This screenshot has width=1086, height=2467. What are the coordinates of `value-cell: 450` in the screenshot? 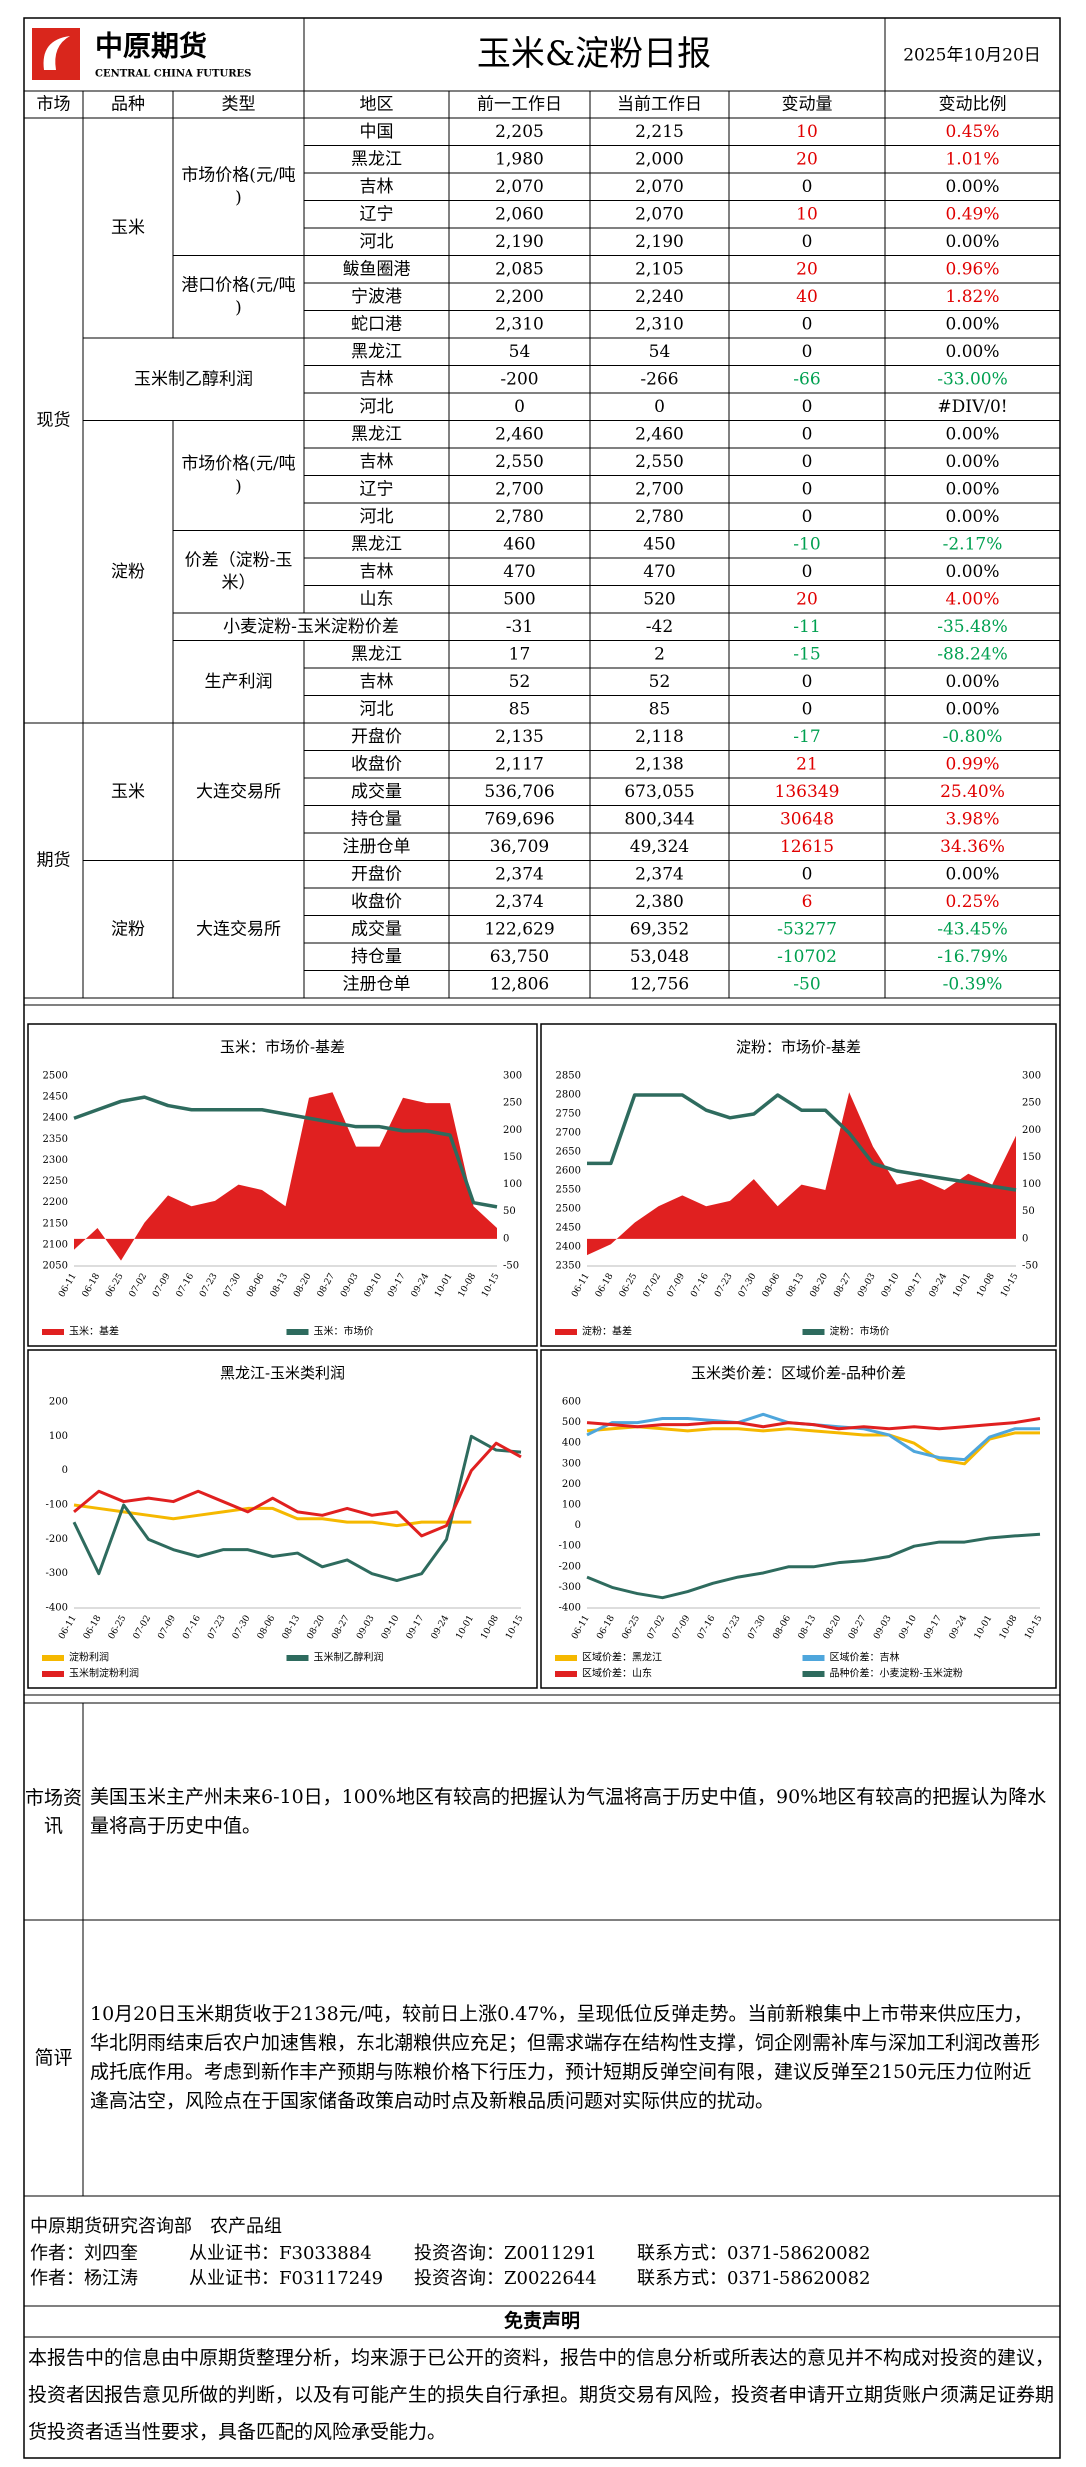 It's located at (659, 544).